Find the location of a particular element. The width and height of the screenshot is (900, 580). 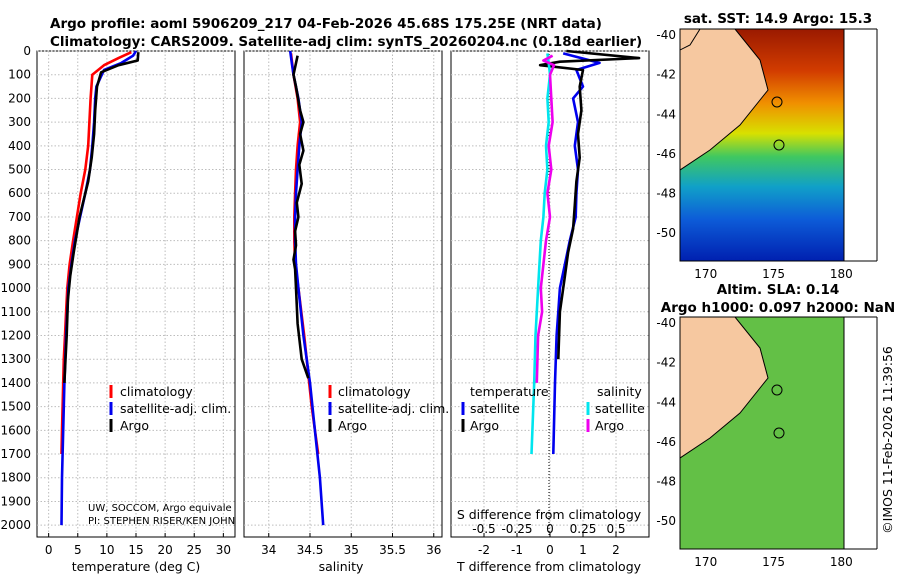

x-tick-label: 25 is located at coordinates (194, 550).